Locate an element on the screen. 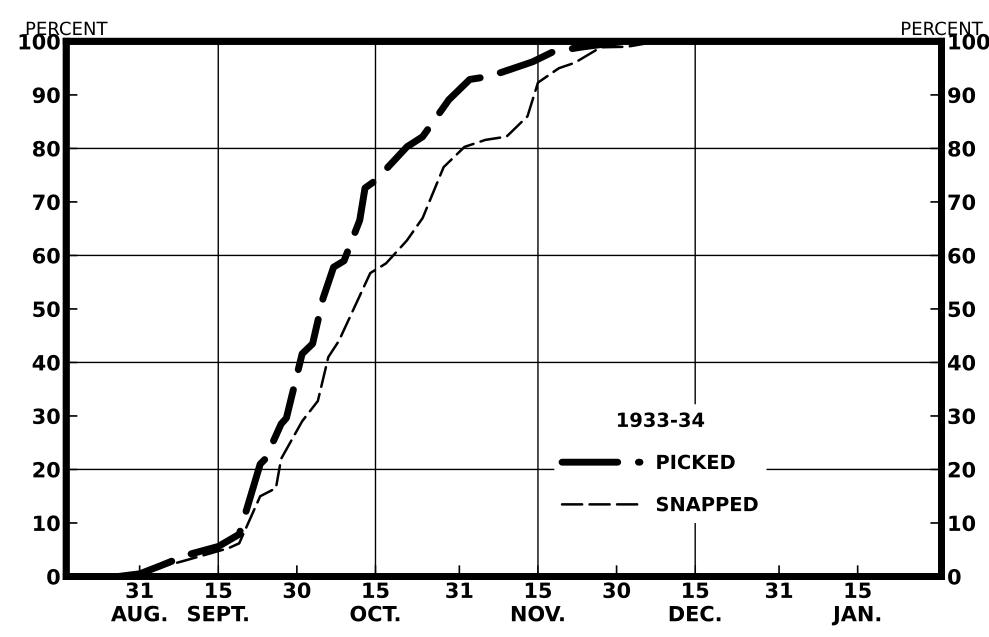  y2-tick-label: 70 is located at coordinates (962, 202).